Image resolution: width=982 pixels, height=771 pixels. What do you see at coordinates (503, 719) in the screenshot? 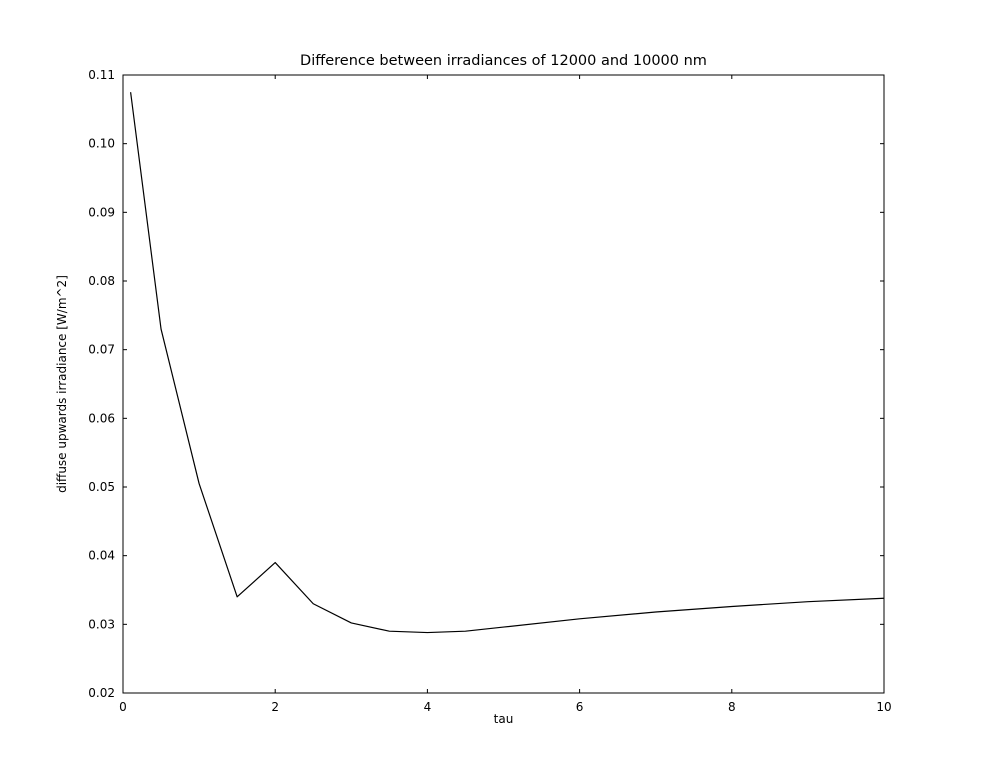
I see `x-axis-label: tau` at bounding box center [503, 719].